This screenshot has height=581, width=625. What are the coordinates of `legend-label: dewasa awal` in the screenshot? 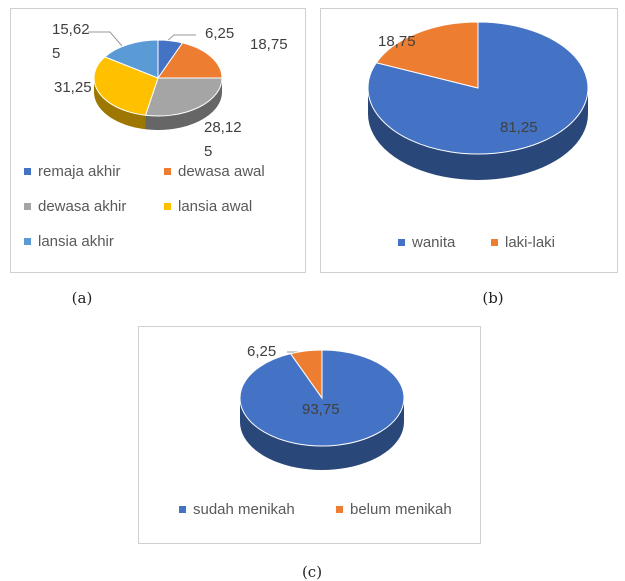 It's located at (221, 171).